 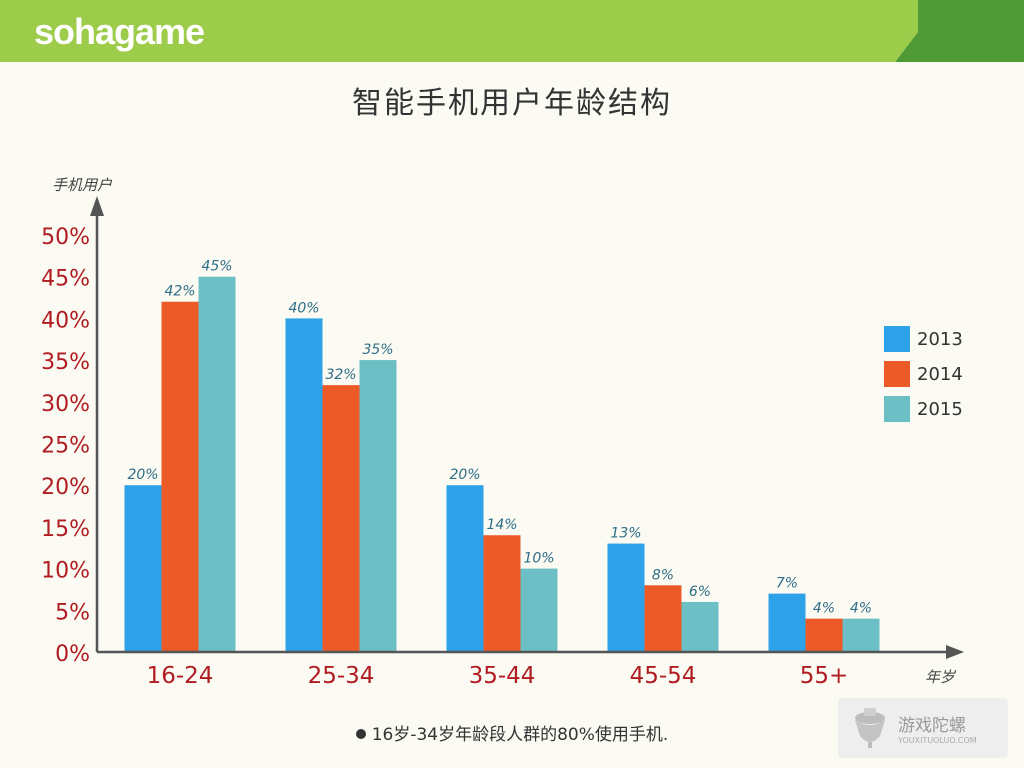 What do you see at coordinates (663, 676) in the screenshot?
I see `x-tick-label: 45-54` at bounding box center [663, 676].